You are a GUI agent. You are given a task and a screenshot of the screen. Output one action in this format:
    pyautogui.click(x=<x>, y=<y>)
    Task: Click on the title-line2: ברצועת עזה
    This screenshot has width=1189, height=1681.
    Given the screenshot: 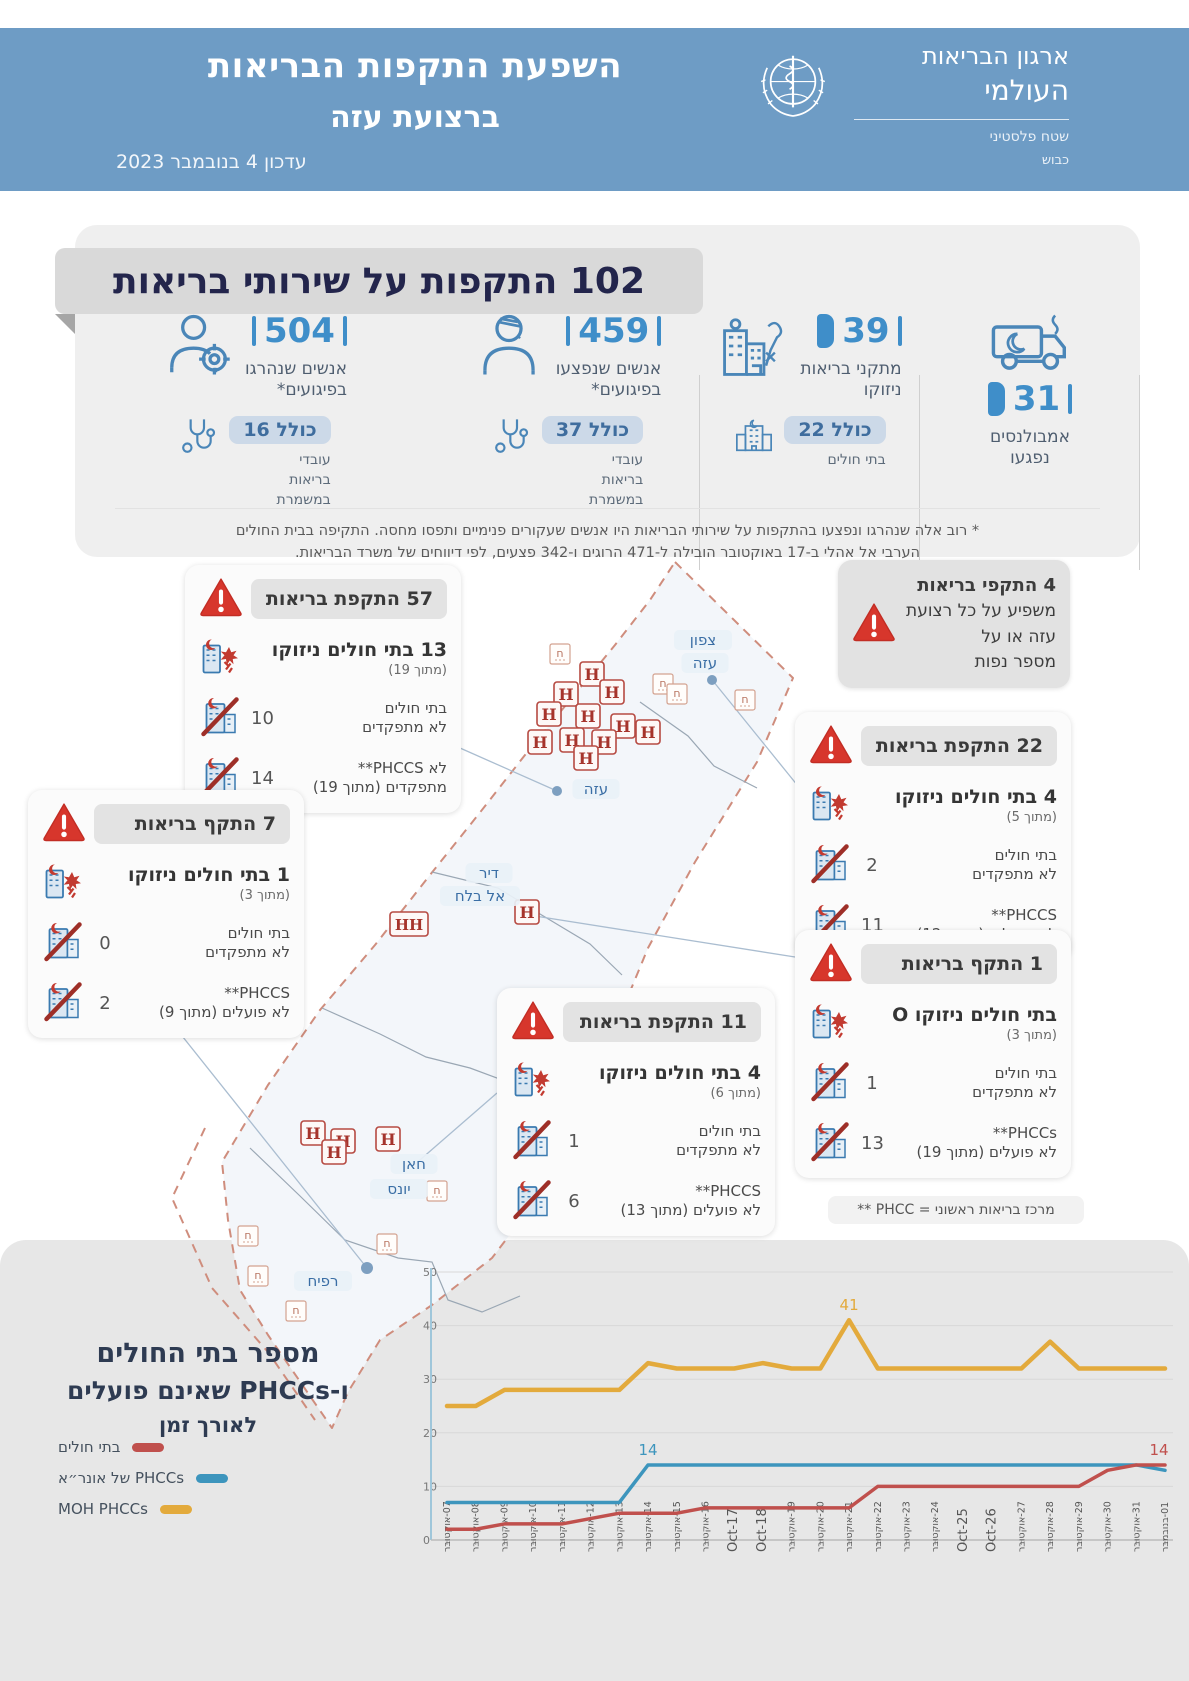 What is the action you would take?
    pyautogui.click(x=415, y=117)
    